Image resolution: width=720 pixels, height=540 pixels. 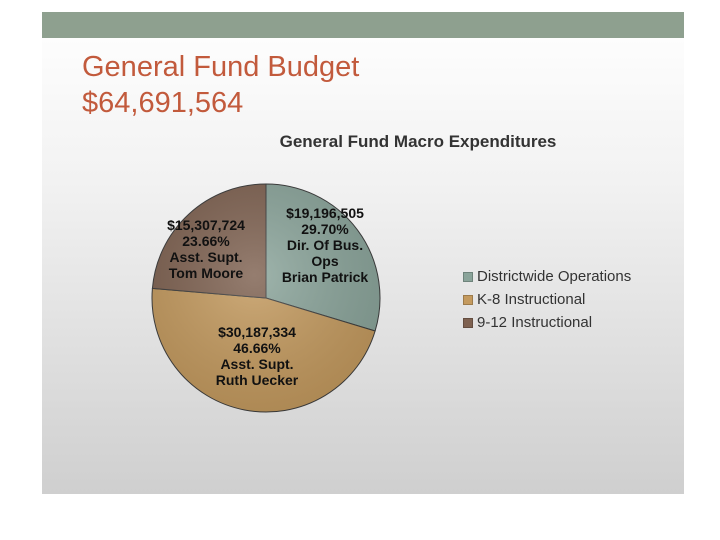 I want to click on slice-label-line: 29.70%, so click(x=325, y=229).